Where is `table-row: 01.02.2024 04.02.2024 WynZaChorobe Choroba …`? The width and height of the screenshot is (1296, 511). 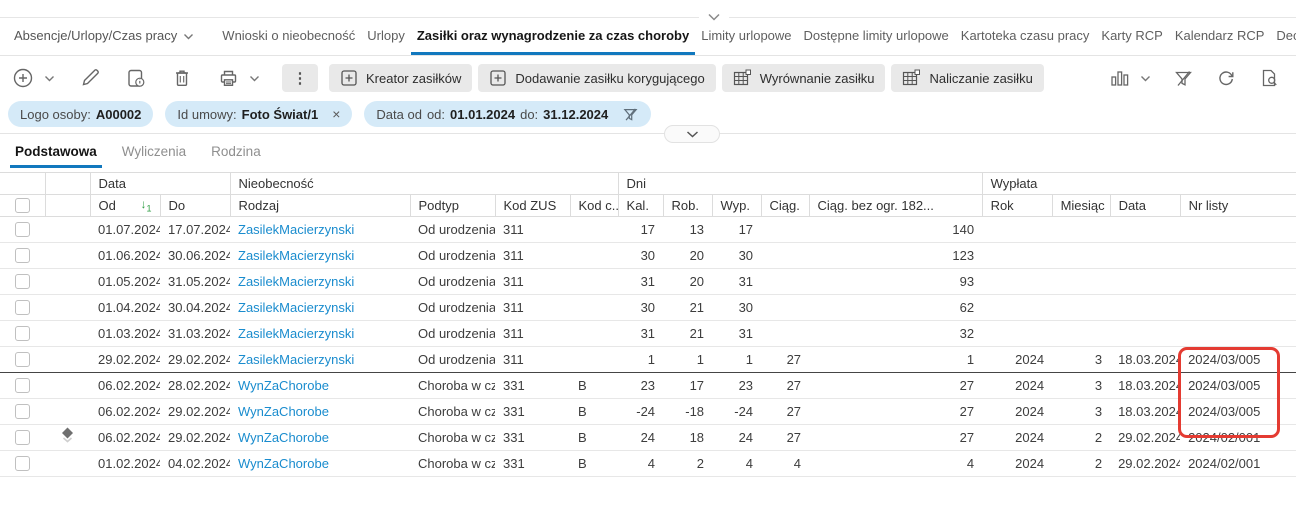
table-row: 01.02.2024 04.02.2024 WynZaChorobe Choroba … is located at coordinates (648, 463).